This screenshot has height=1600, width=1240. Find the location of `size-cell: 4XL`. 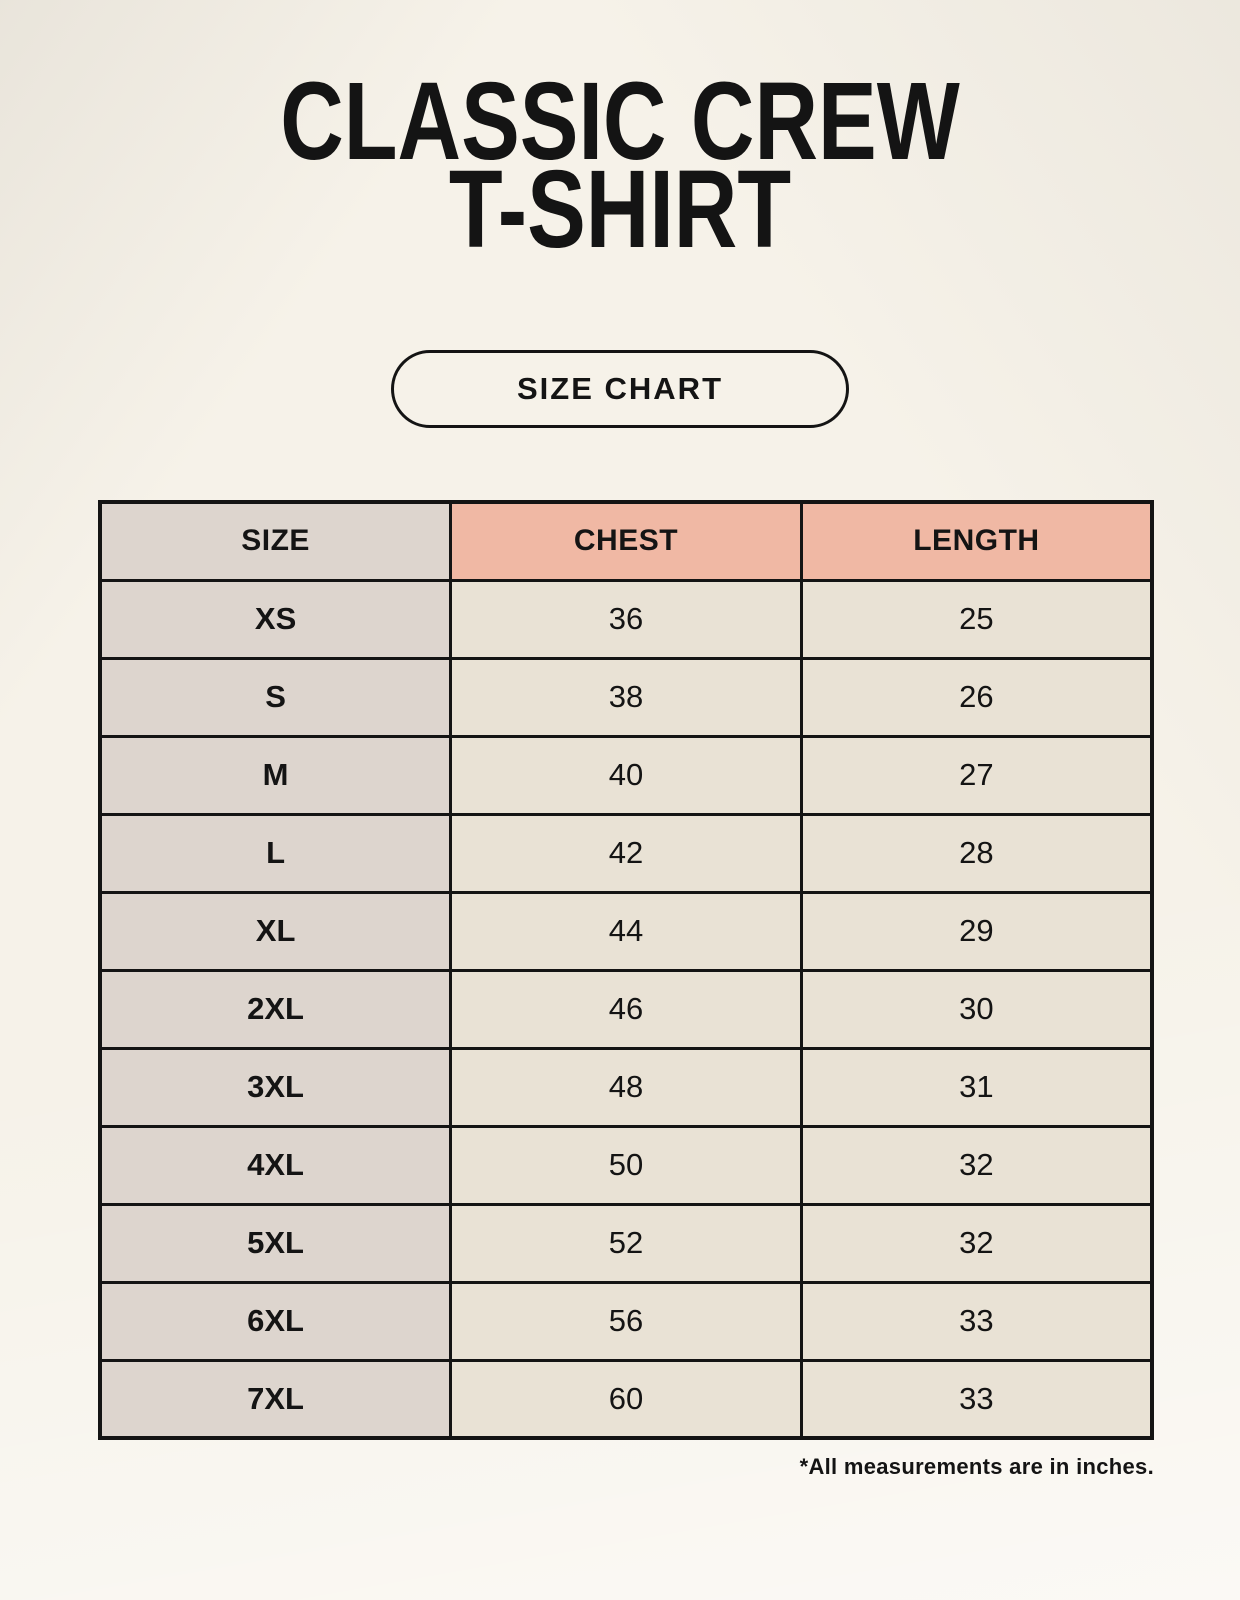

size-cell: 4XL is located at coordinates (275, 1165).